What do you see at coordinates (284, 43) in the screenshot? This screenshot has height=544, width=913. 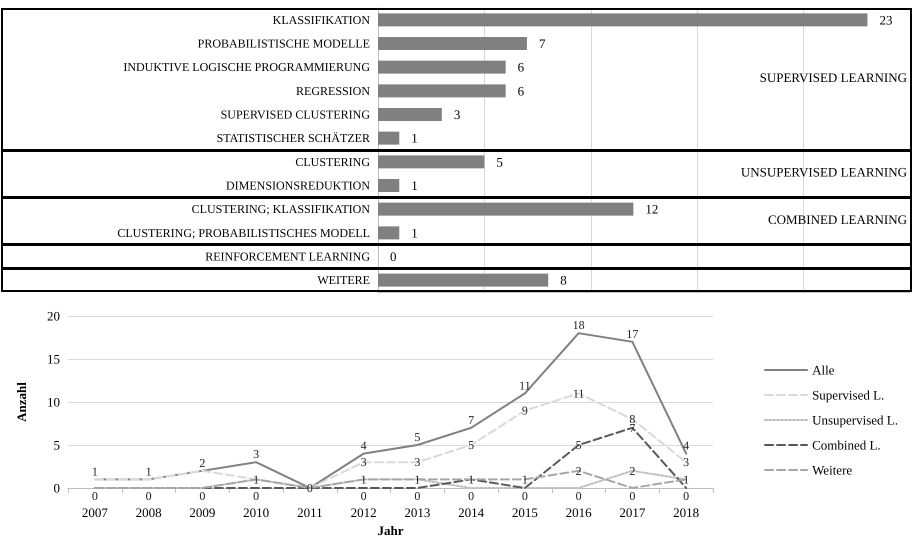 I see `y-tick-label: PROBABILISTISCHE MODELLE` at bounding box center [284, 43].